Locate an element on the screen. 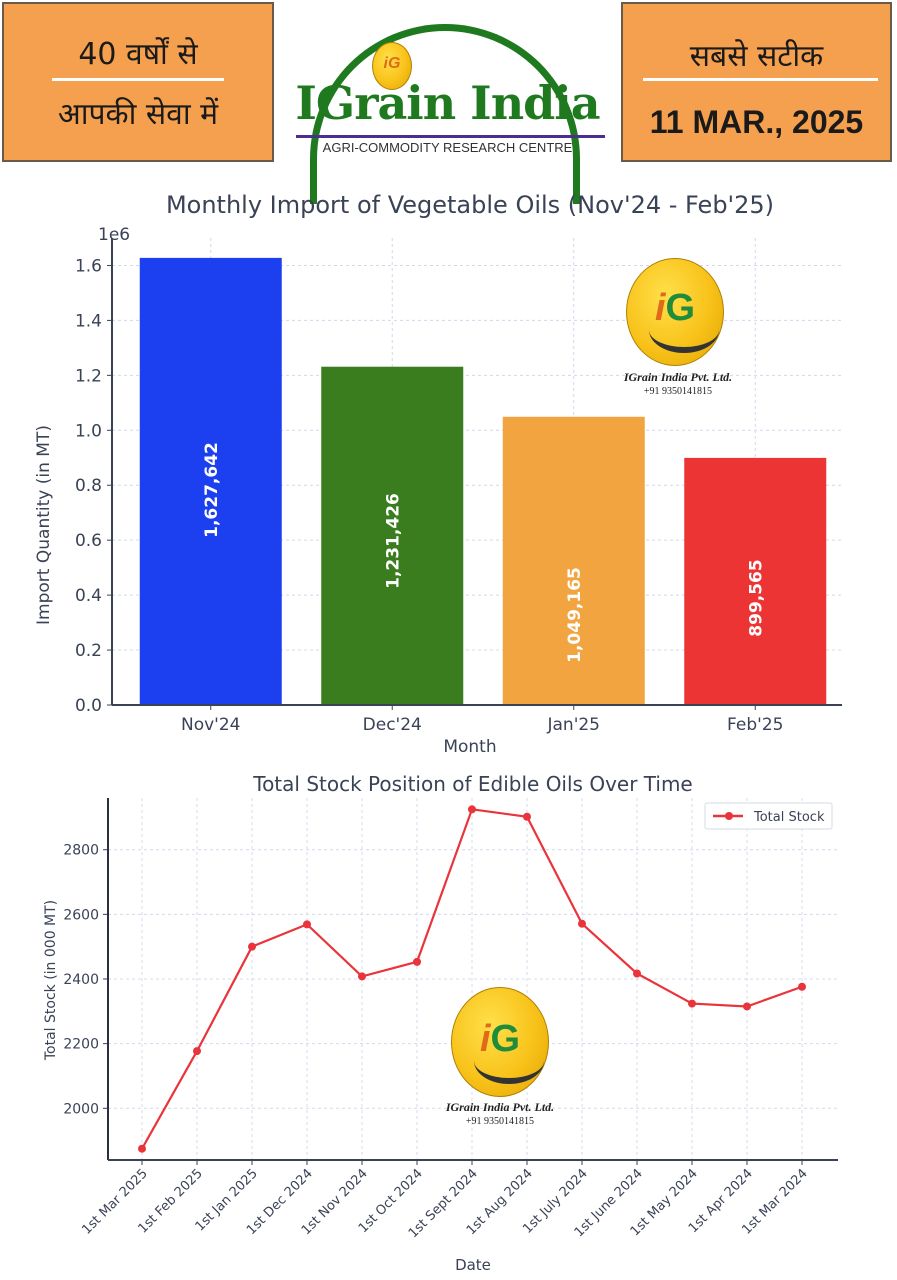 This screenshot has width=897, height=1280. tagline-divider is located at coordinates (138, 79).